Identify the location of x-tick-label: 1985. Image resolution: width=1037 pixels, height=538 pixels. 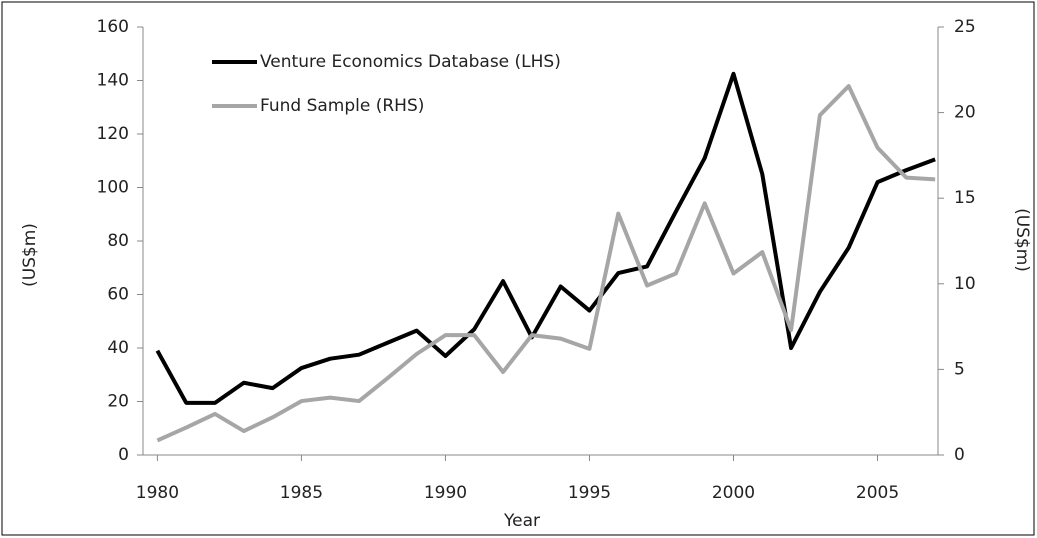
(301, 493).